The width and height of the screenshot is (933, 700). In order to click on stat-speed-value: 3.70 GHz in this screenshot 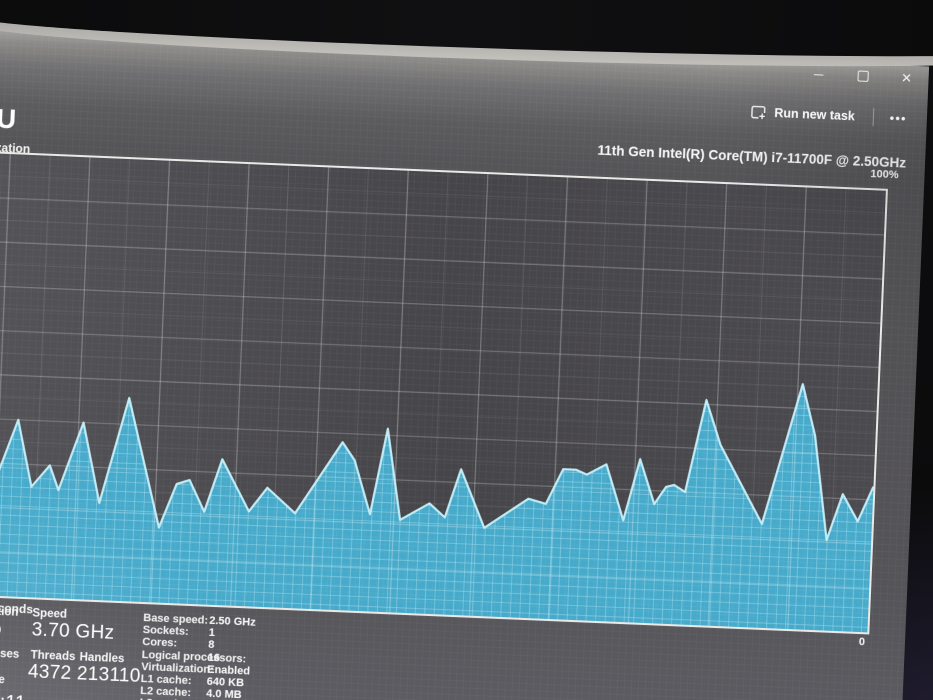, I will do `click(73, 631)`.